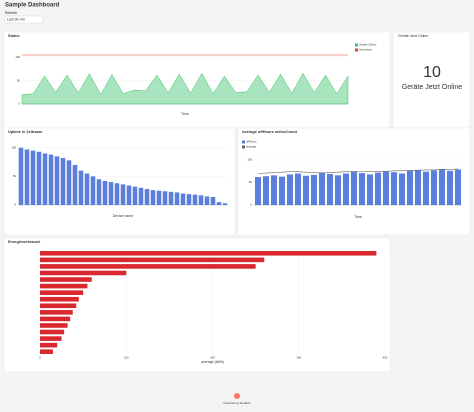 This screenshot has width=474, height=412. I want to click on x-axis-label: average (kWh), so click(212, 362).